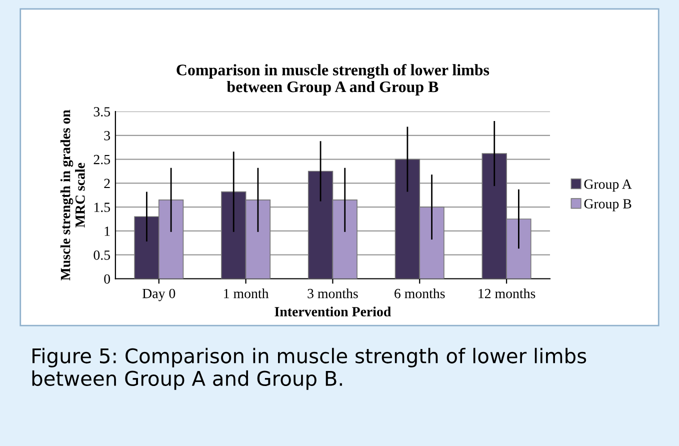  What do you see at coordinates (107, 183) in the screenshot?
I see `y-tick-label: 2` at bounding box center [107, 183].